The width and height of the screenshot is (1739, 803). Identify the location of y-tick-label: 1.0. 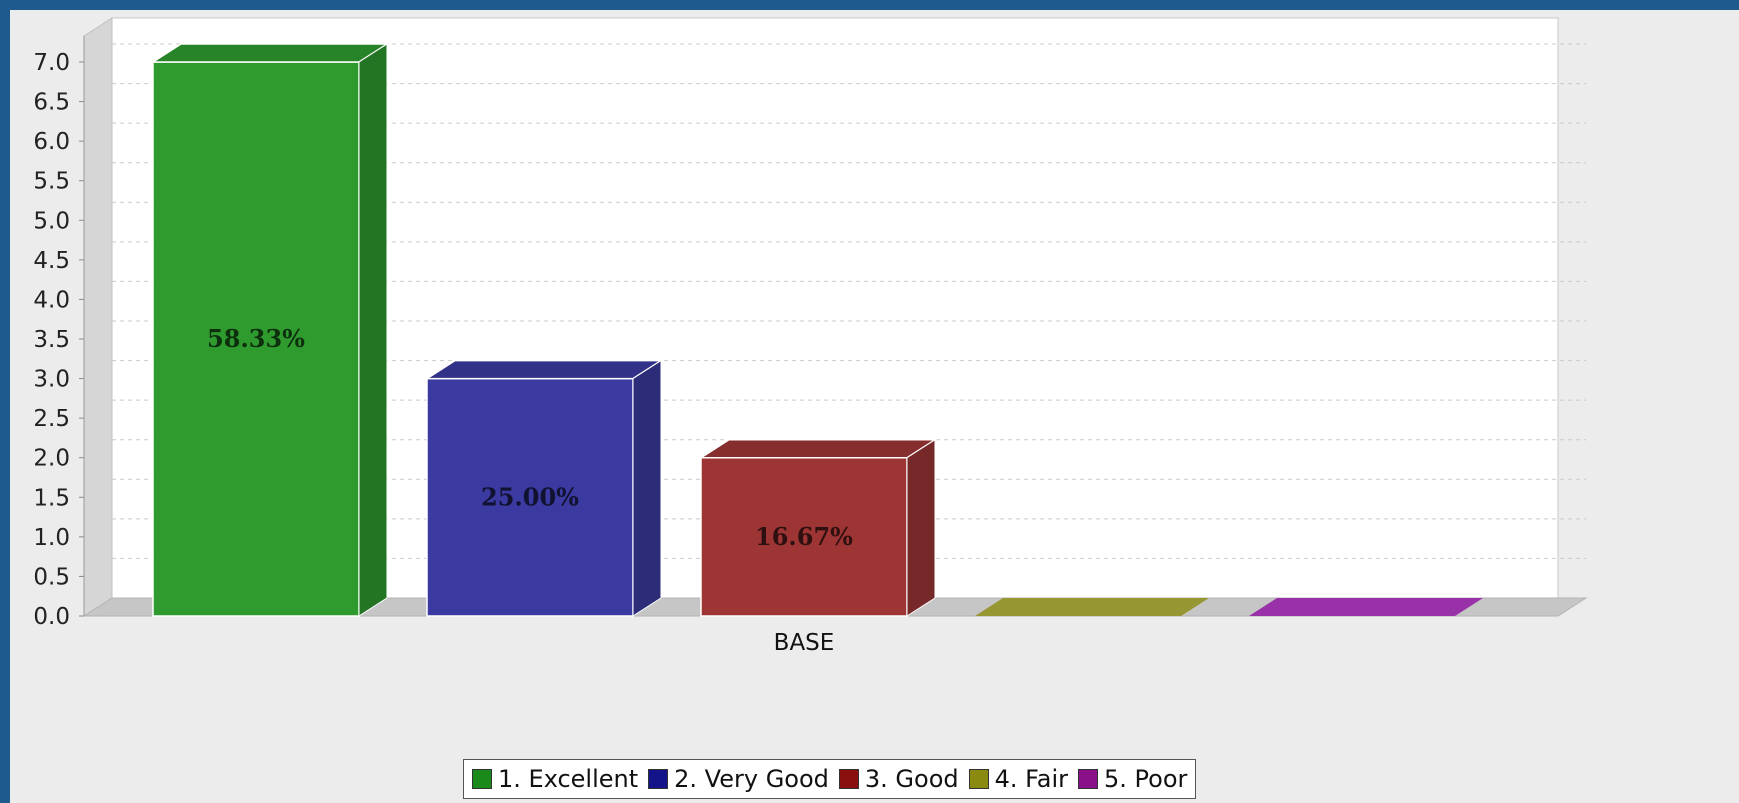
(51, 538).